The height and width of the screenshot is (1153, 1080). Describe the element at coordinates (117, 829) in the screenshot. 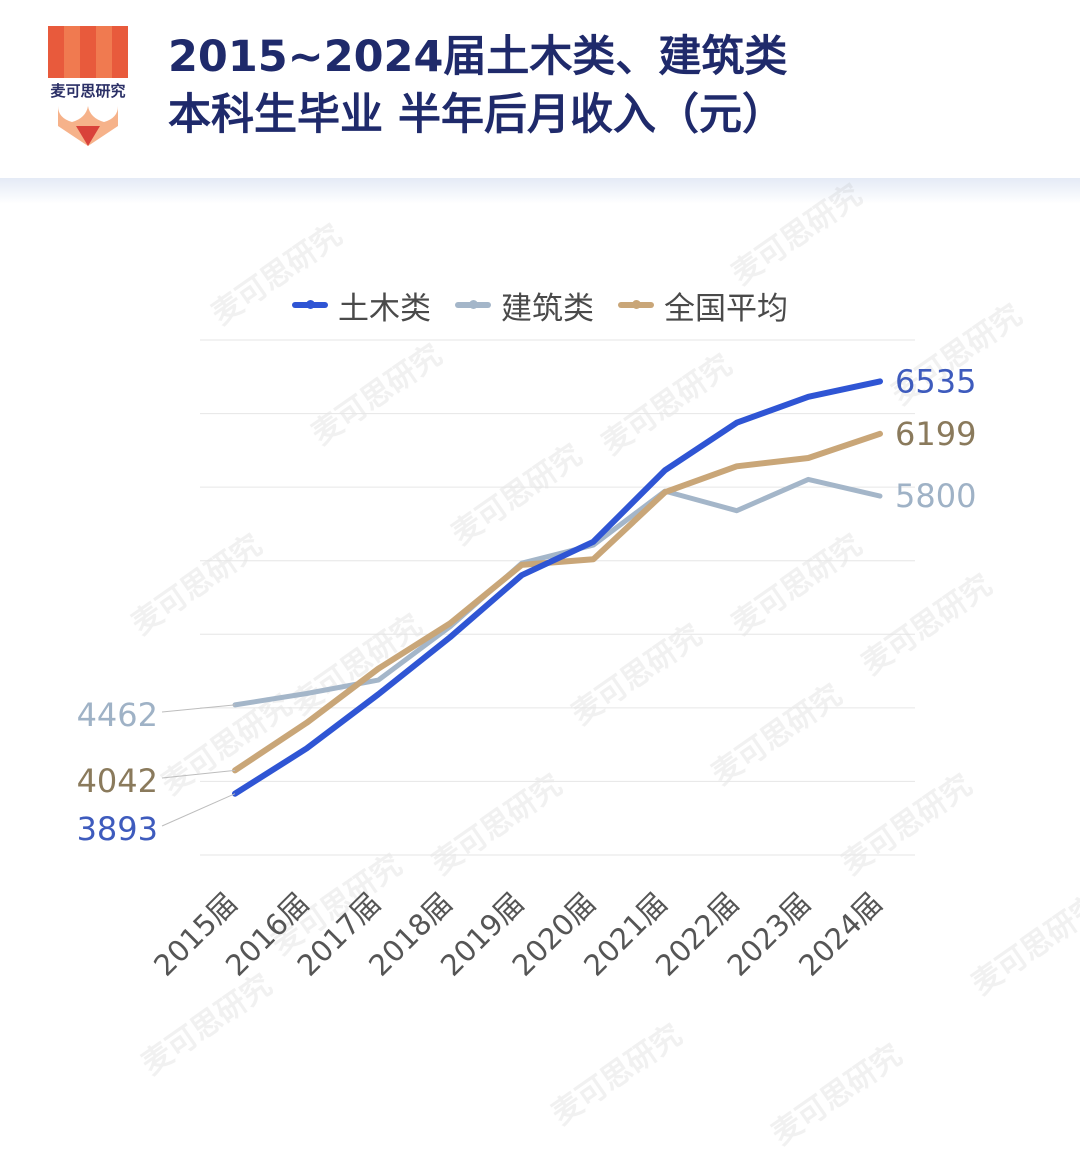

I see `start-data-label: 3893` at that location.